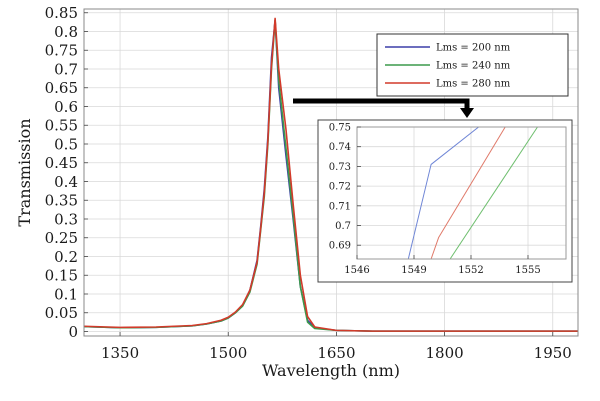 This screenshot has height=401, width=600. Describe the element at coordinates (61, 13) in the screenshot. I see `main-ytick-label: 0.85` at that location.